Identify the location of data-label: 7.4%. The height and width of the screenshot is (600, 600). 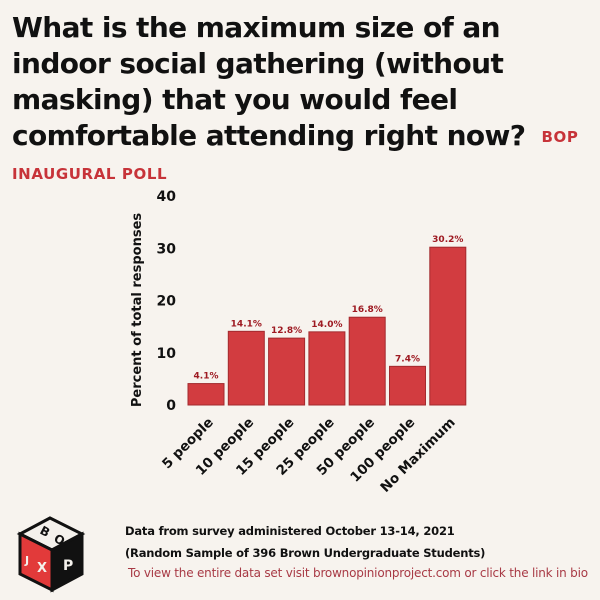
(407, 359).